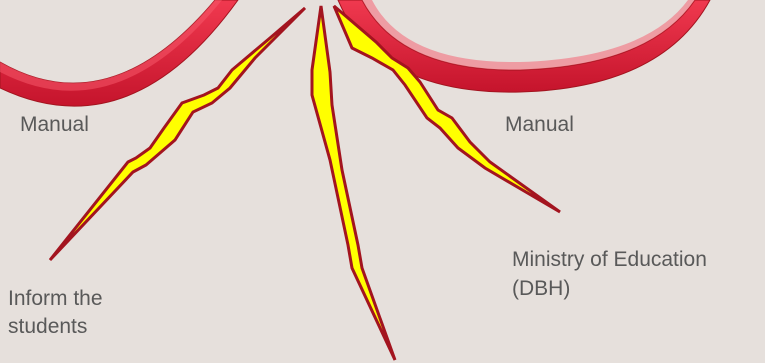  What do you see at coordinates (111, 45) in the screenshot?
I see `left-arc-highlight` at bounding box center [111, 45].